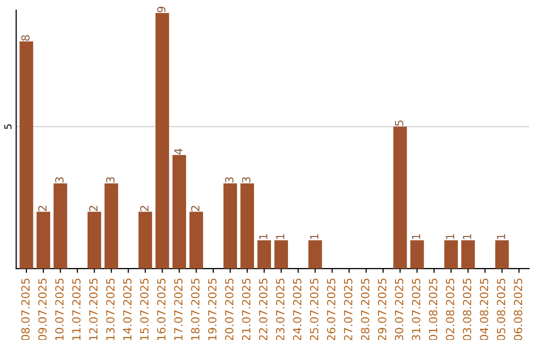 This screenshot has height=340, width=540. I want to click on x-tick-label: 24.07.2025, so click(297, 309).